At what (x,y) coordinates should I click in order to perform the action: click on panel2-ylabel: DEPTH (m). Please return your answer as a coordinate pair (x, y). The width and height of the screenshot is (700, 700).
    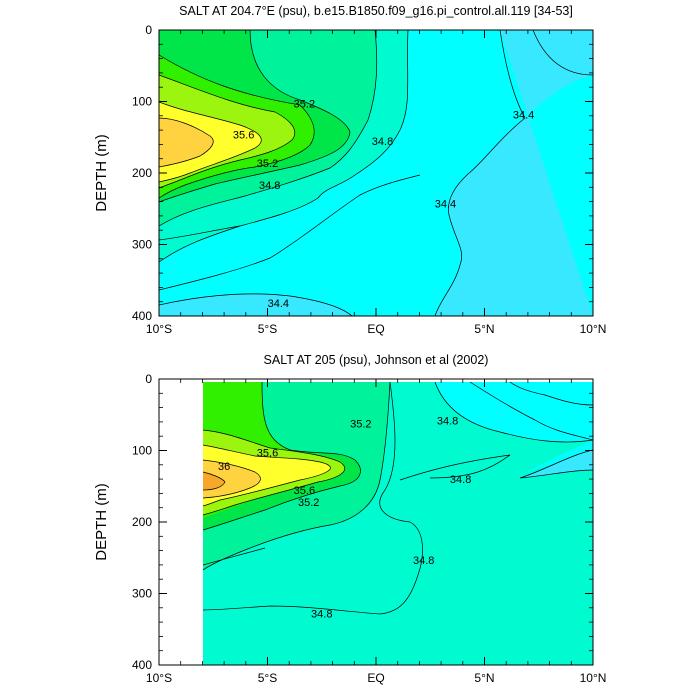
    Looking at the image, I should click on (101, 522).